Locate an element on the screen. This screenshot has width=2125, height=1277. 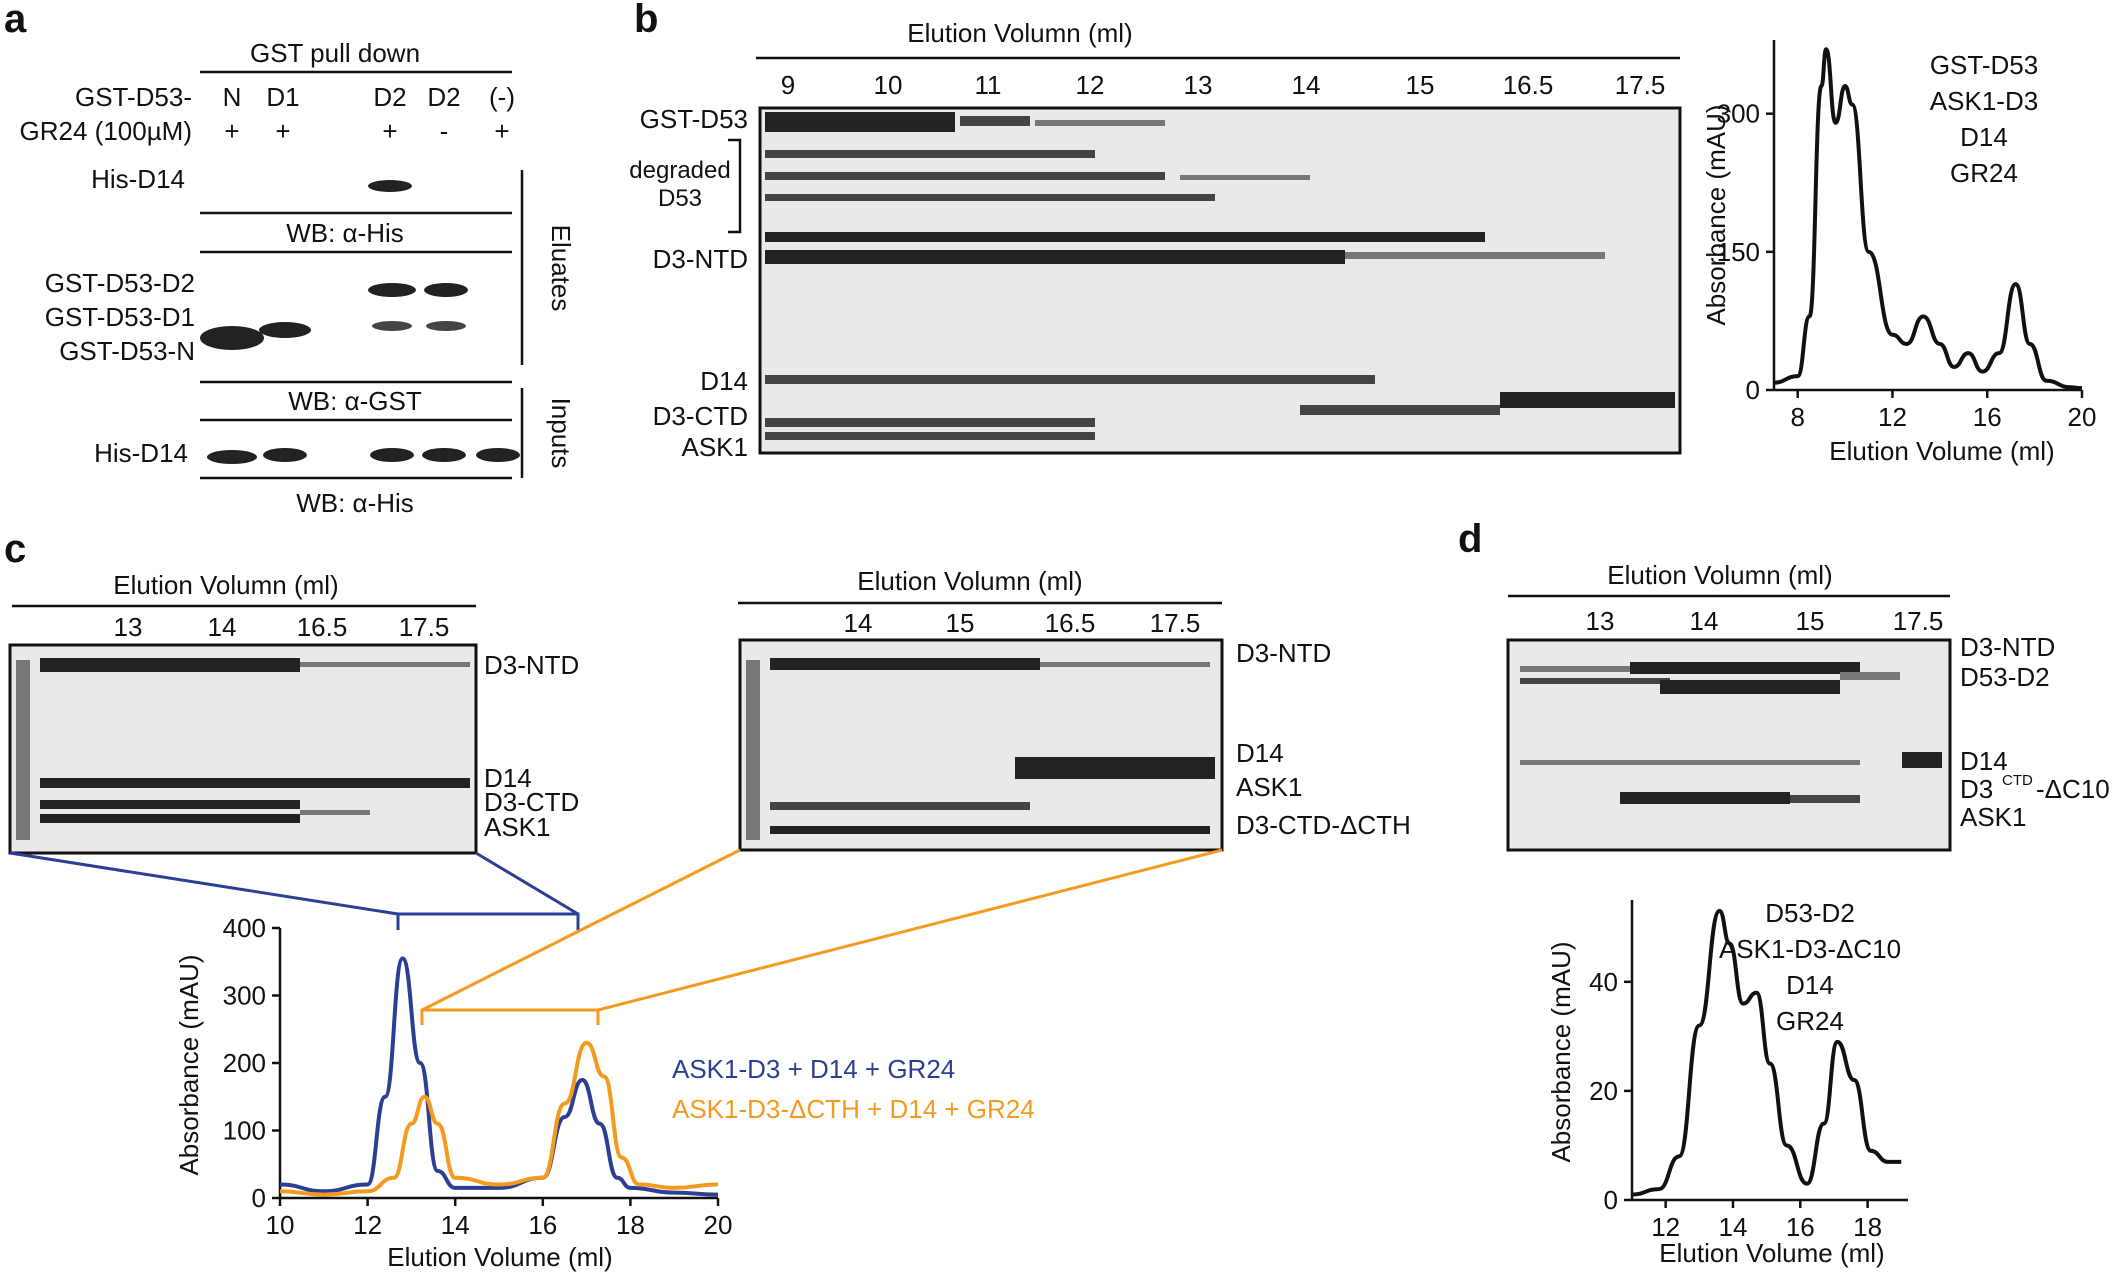
x-tick-label: 20 is located at coordinates (2082, 417).